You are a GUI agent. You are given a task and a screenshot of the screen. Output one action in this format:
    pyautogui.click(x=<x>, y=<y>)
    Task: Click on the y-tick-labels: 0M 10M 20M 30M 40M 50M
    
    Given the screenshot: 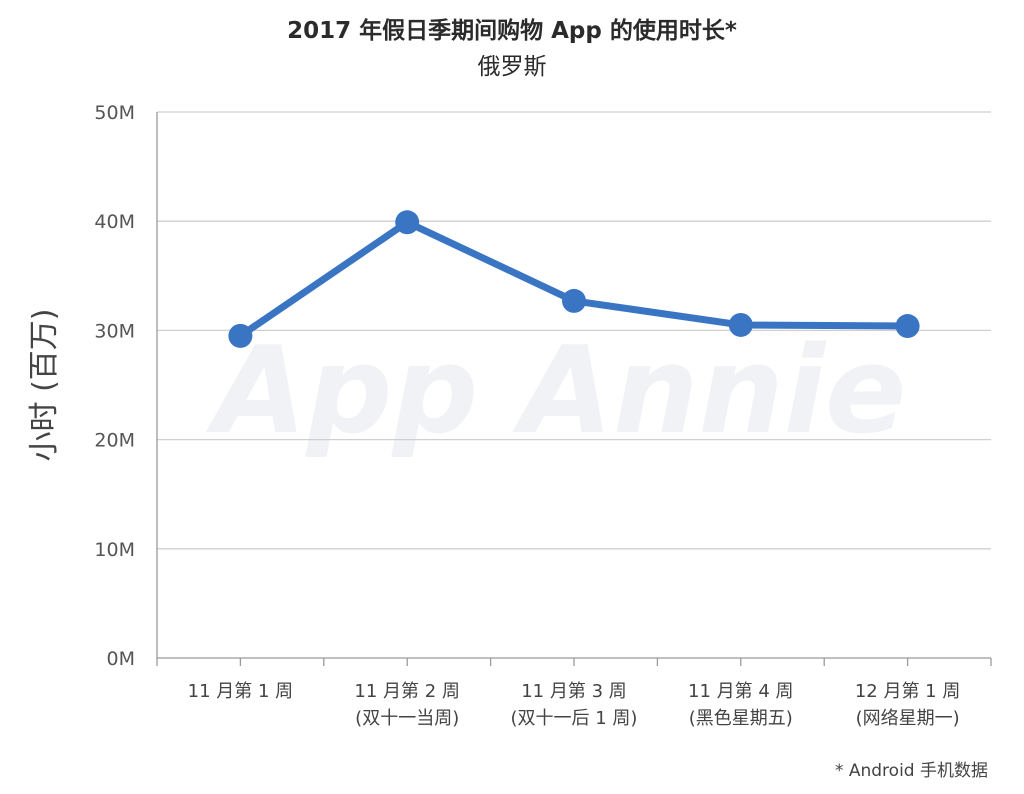 What is the action you would take?
    pyautogui.click(x=114, y=386)
    